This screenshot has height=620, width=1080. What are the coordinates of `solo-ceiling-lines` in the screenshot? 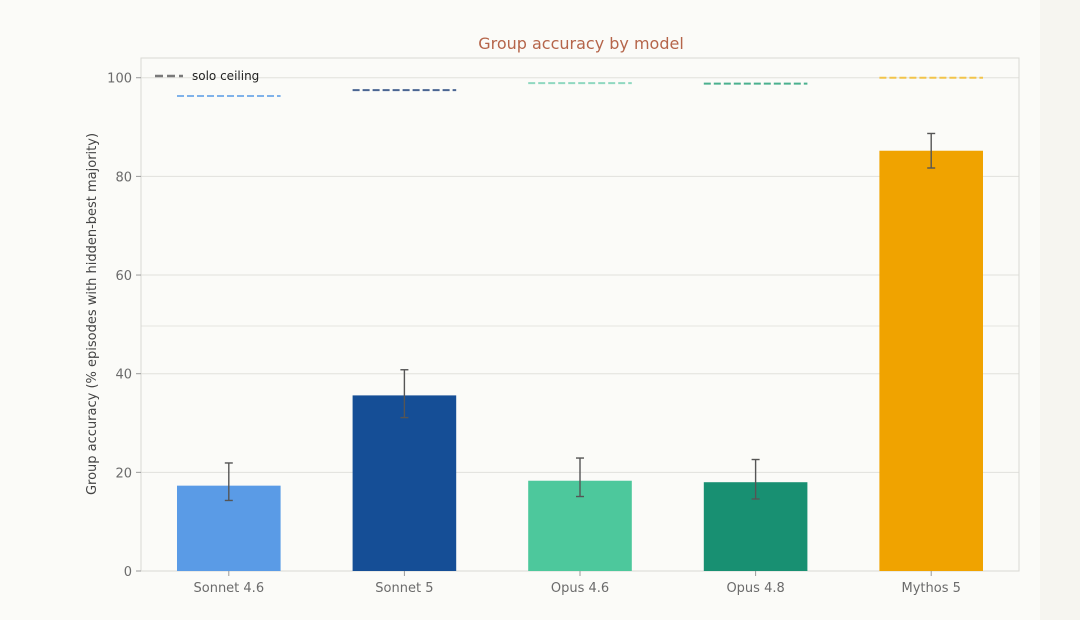 It's located at (580, 86).